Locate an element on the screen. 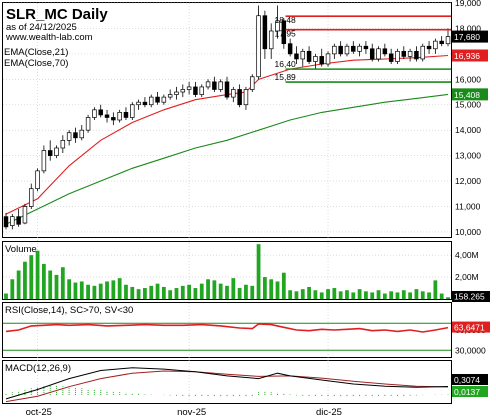 Image resolution: width=496 pixels, height=420 pixels. macd-hist-last-badge is located at coordinates (470, 391).